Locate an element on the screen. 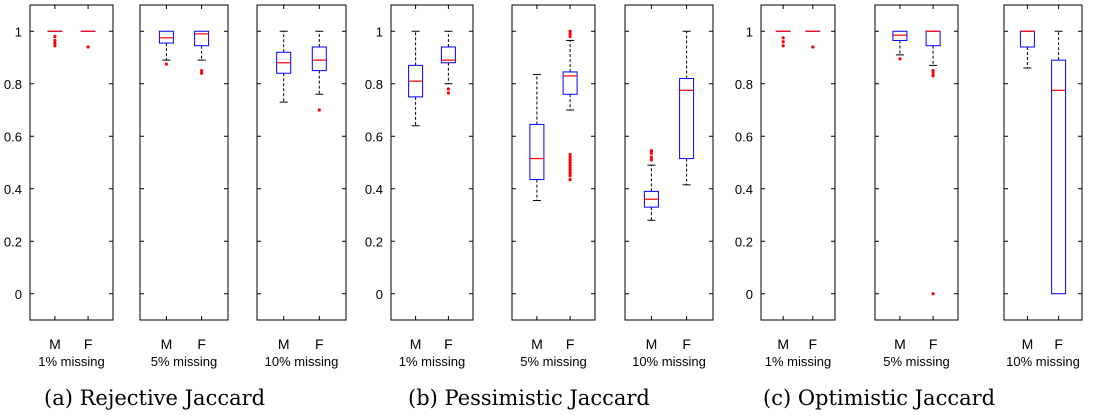  panel-5-missing: M F 5% missing is located at coordinates (553, 186).